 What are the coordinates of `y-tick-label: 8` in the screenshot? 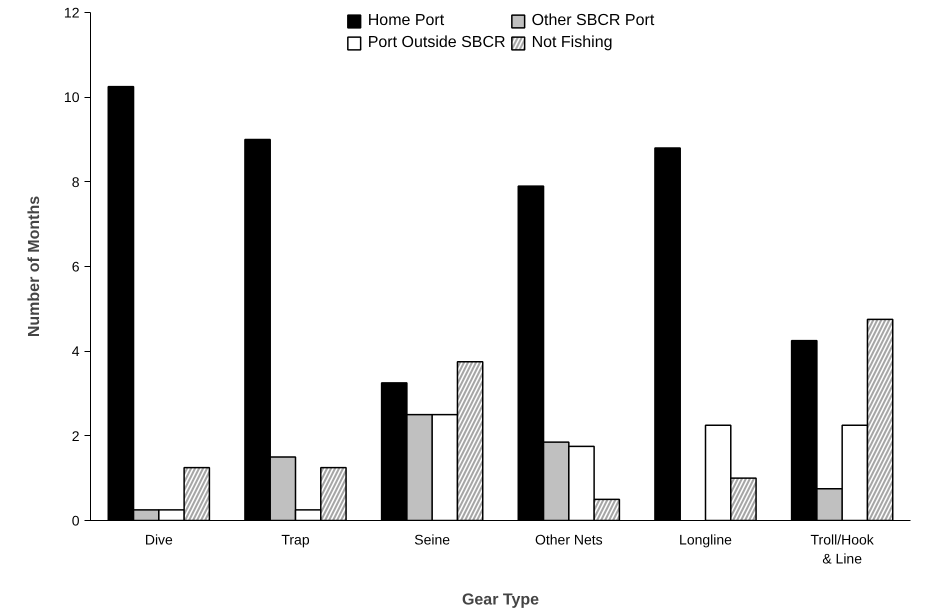 It's located at (76, 182).